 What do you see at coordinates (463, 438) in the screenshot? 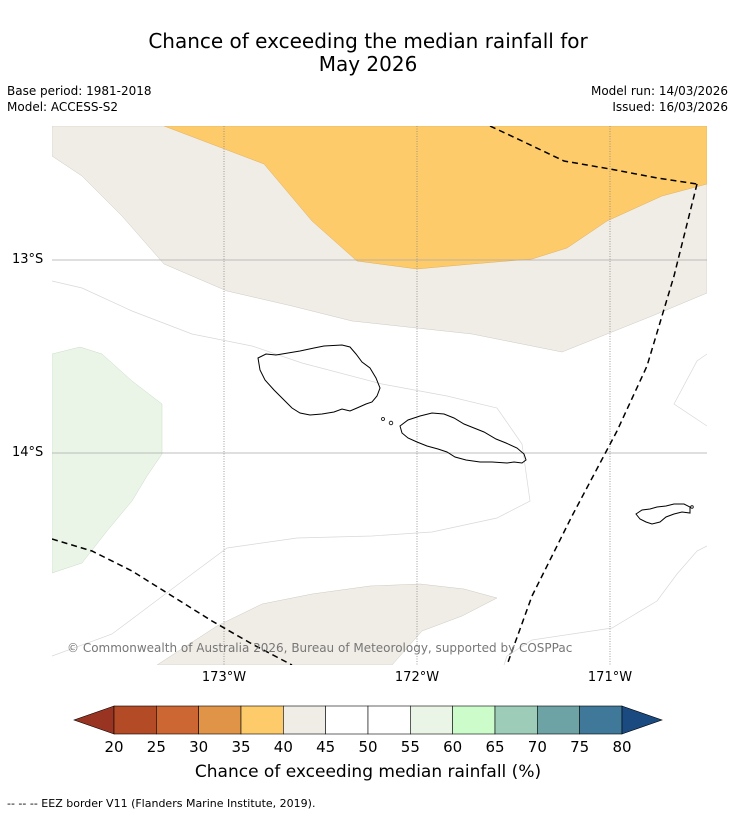
I see `island-upolu` at bounding box center [463, 438].